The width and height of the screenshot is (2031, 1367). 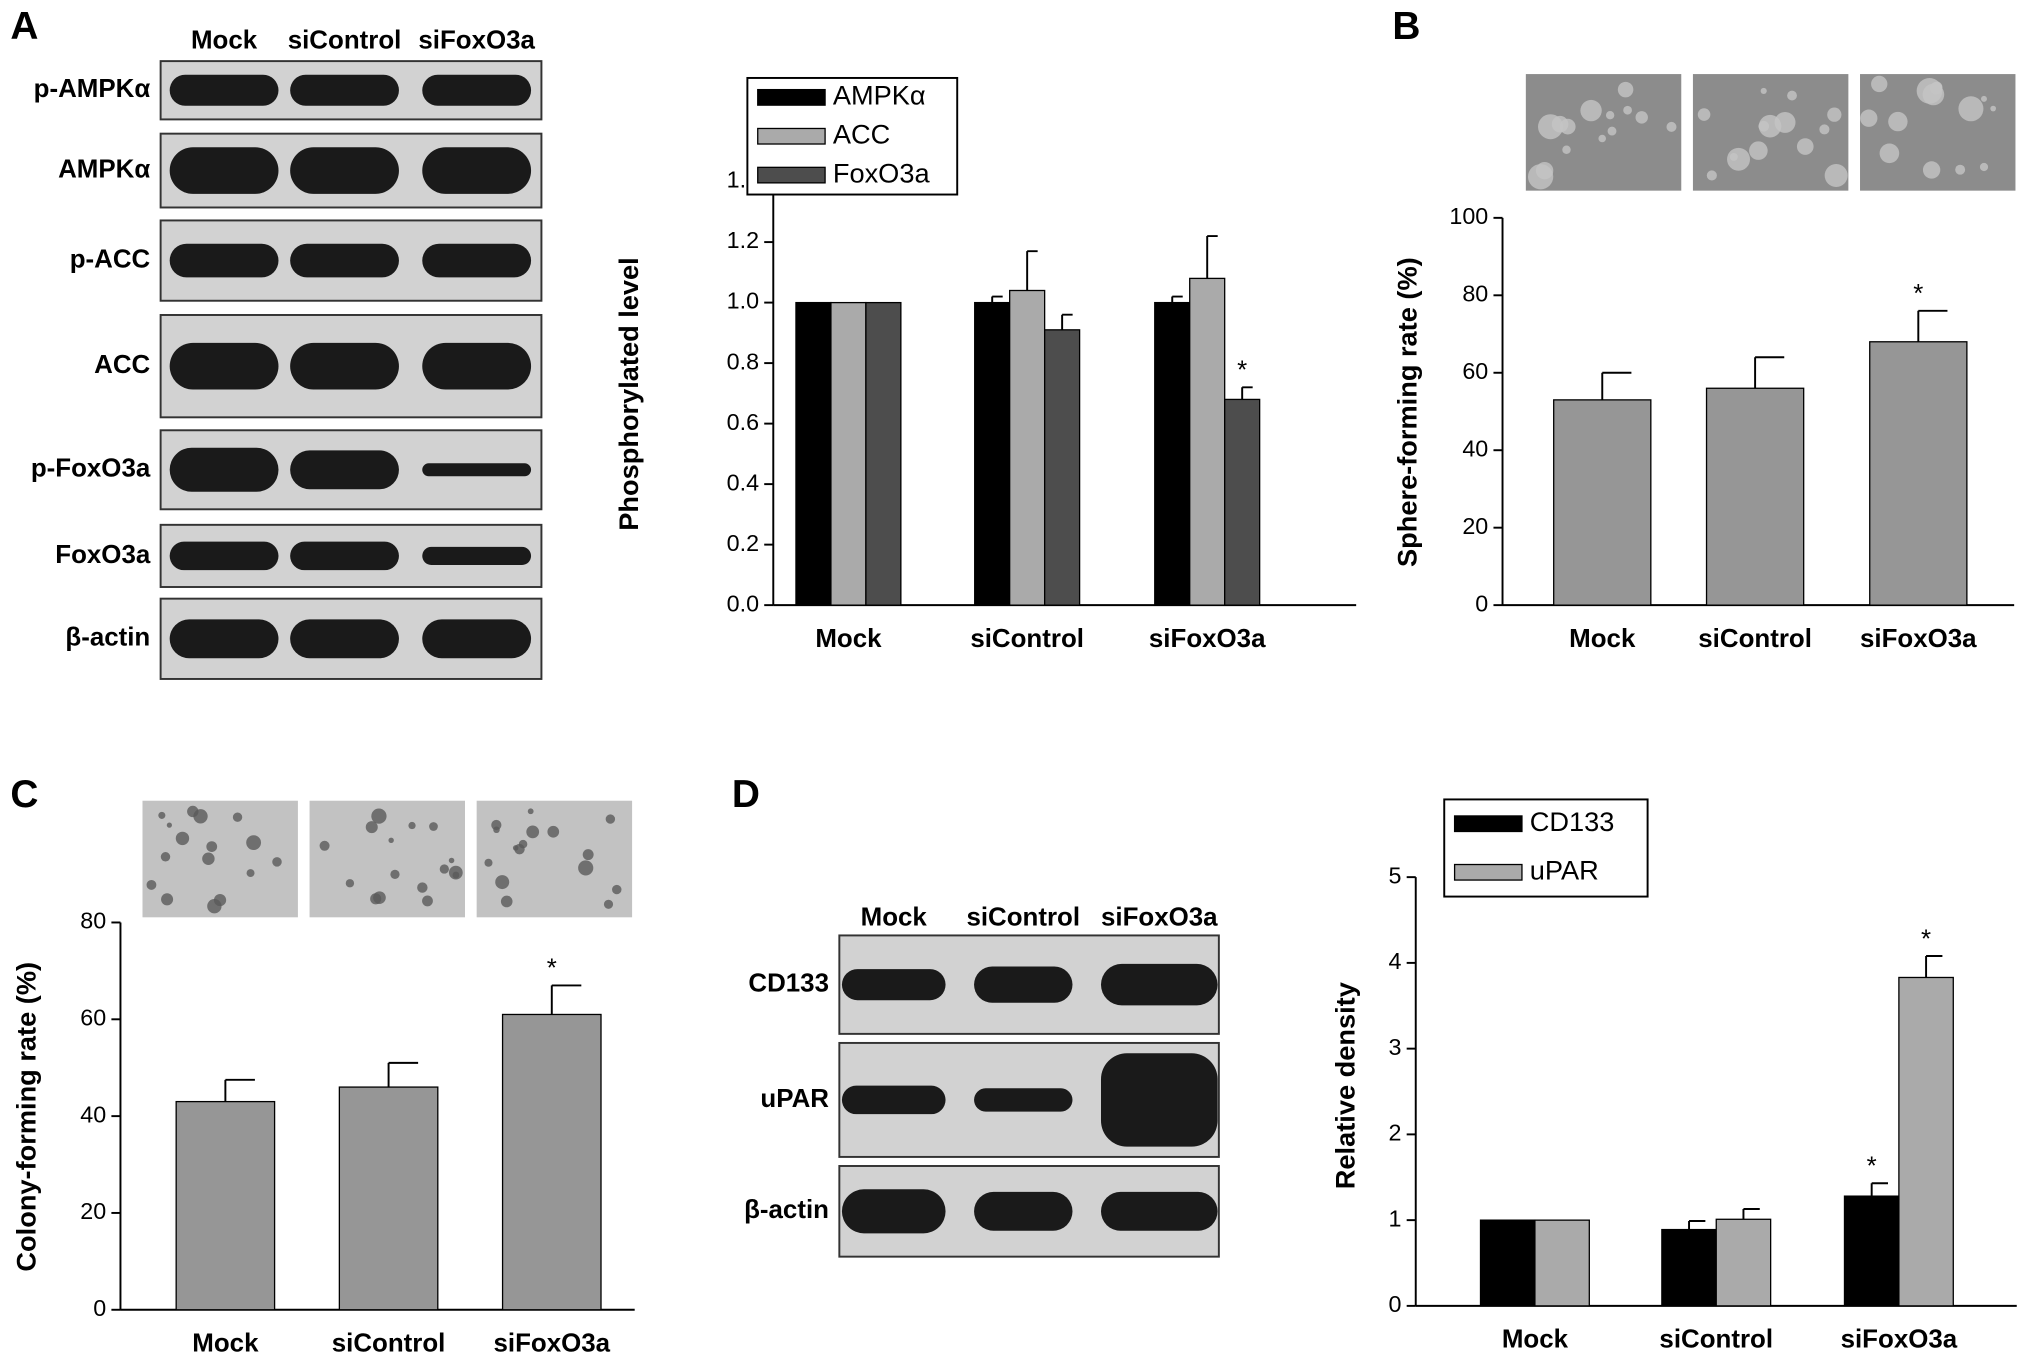 What do you see at coordinates (1572, 821) in the screenshot?
I see `legend-label: CD133` at bounding box center [1572, 821].